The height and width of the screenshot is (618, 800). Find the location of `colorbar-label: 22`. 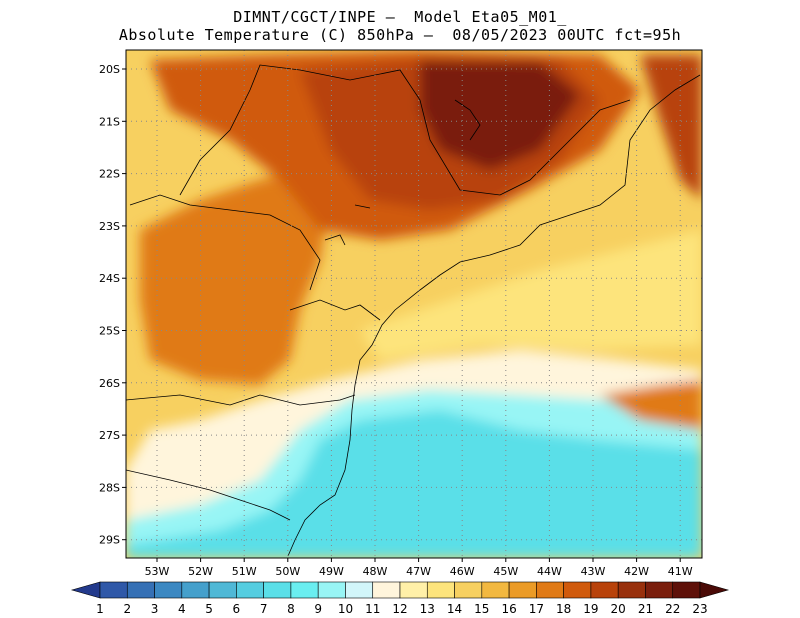

colorbar-label: 22 is located at coordinates (672, 609).